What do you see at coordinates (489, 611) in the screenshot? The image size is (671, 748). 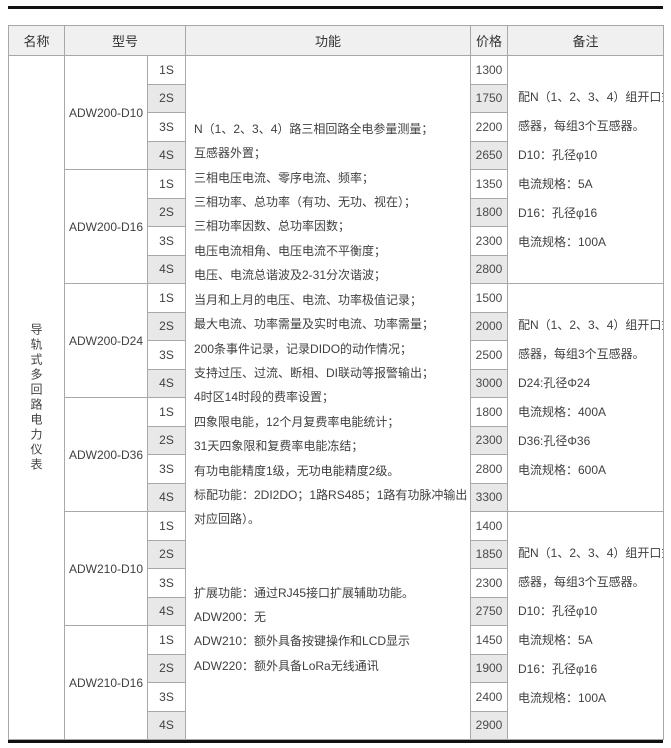 I see `price-cell: 2750` at bounding box center [489, 611].